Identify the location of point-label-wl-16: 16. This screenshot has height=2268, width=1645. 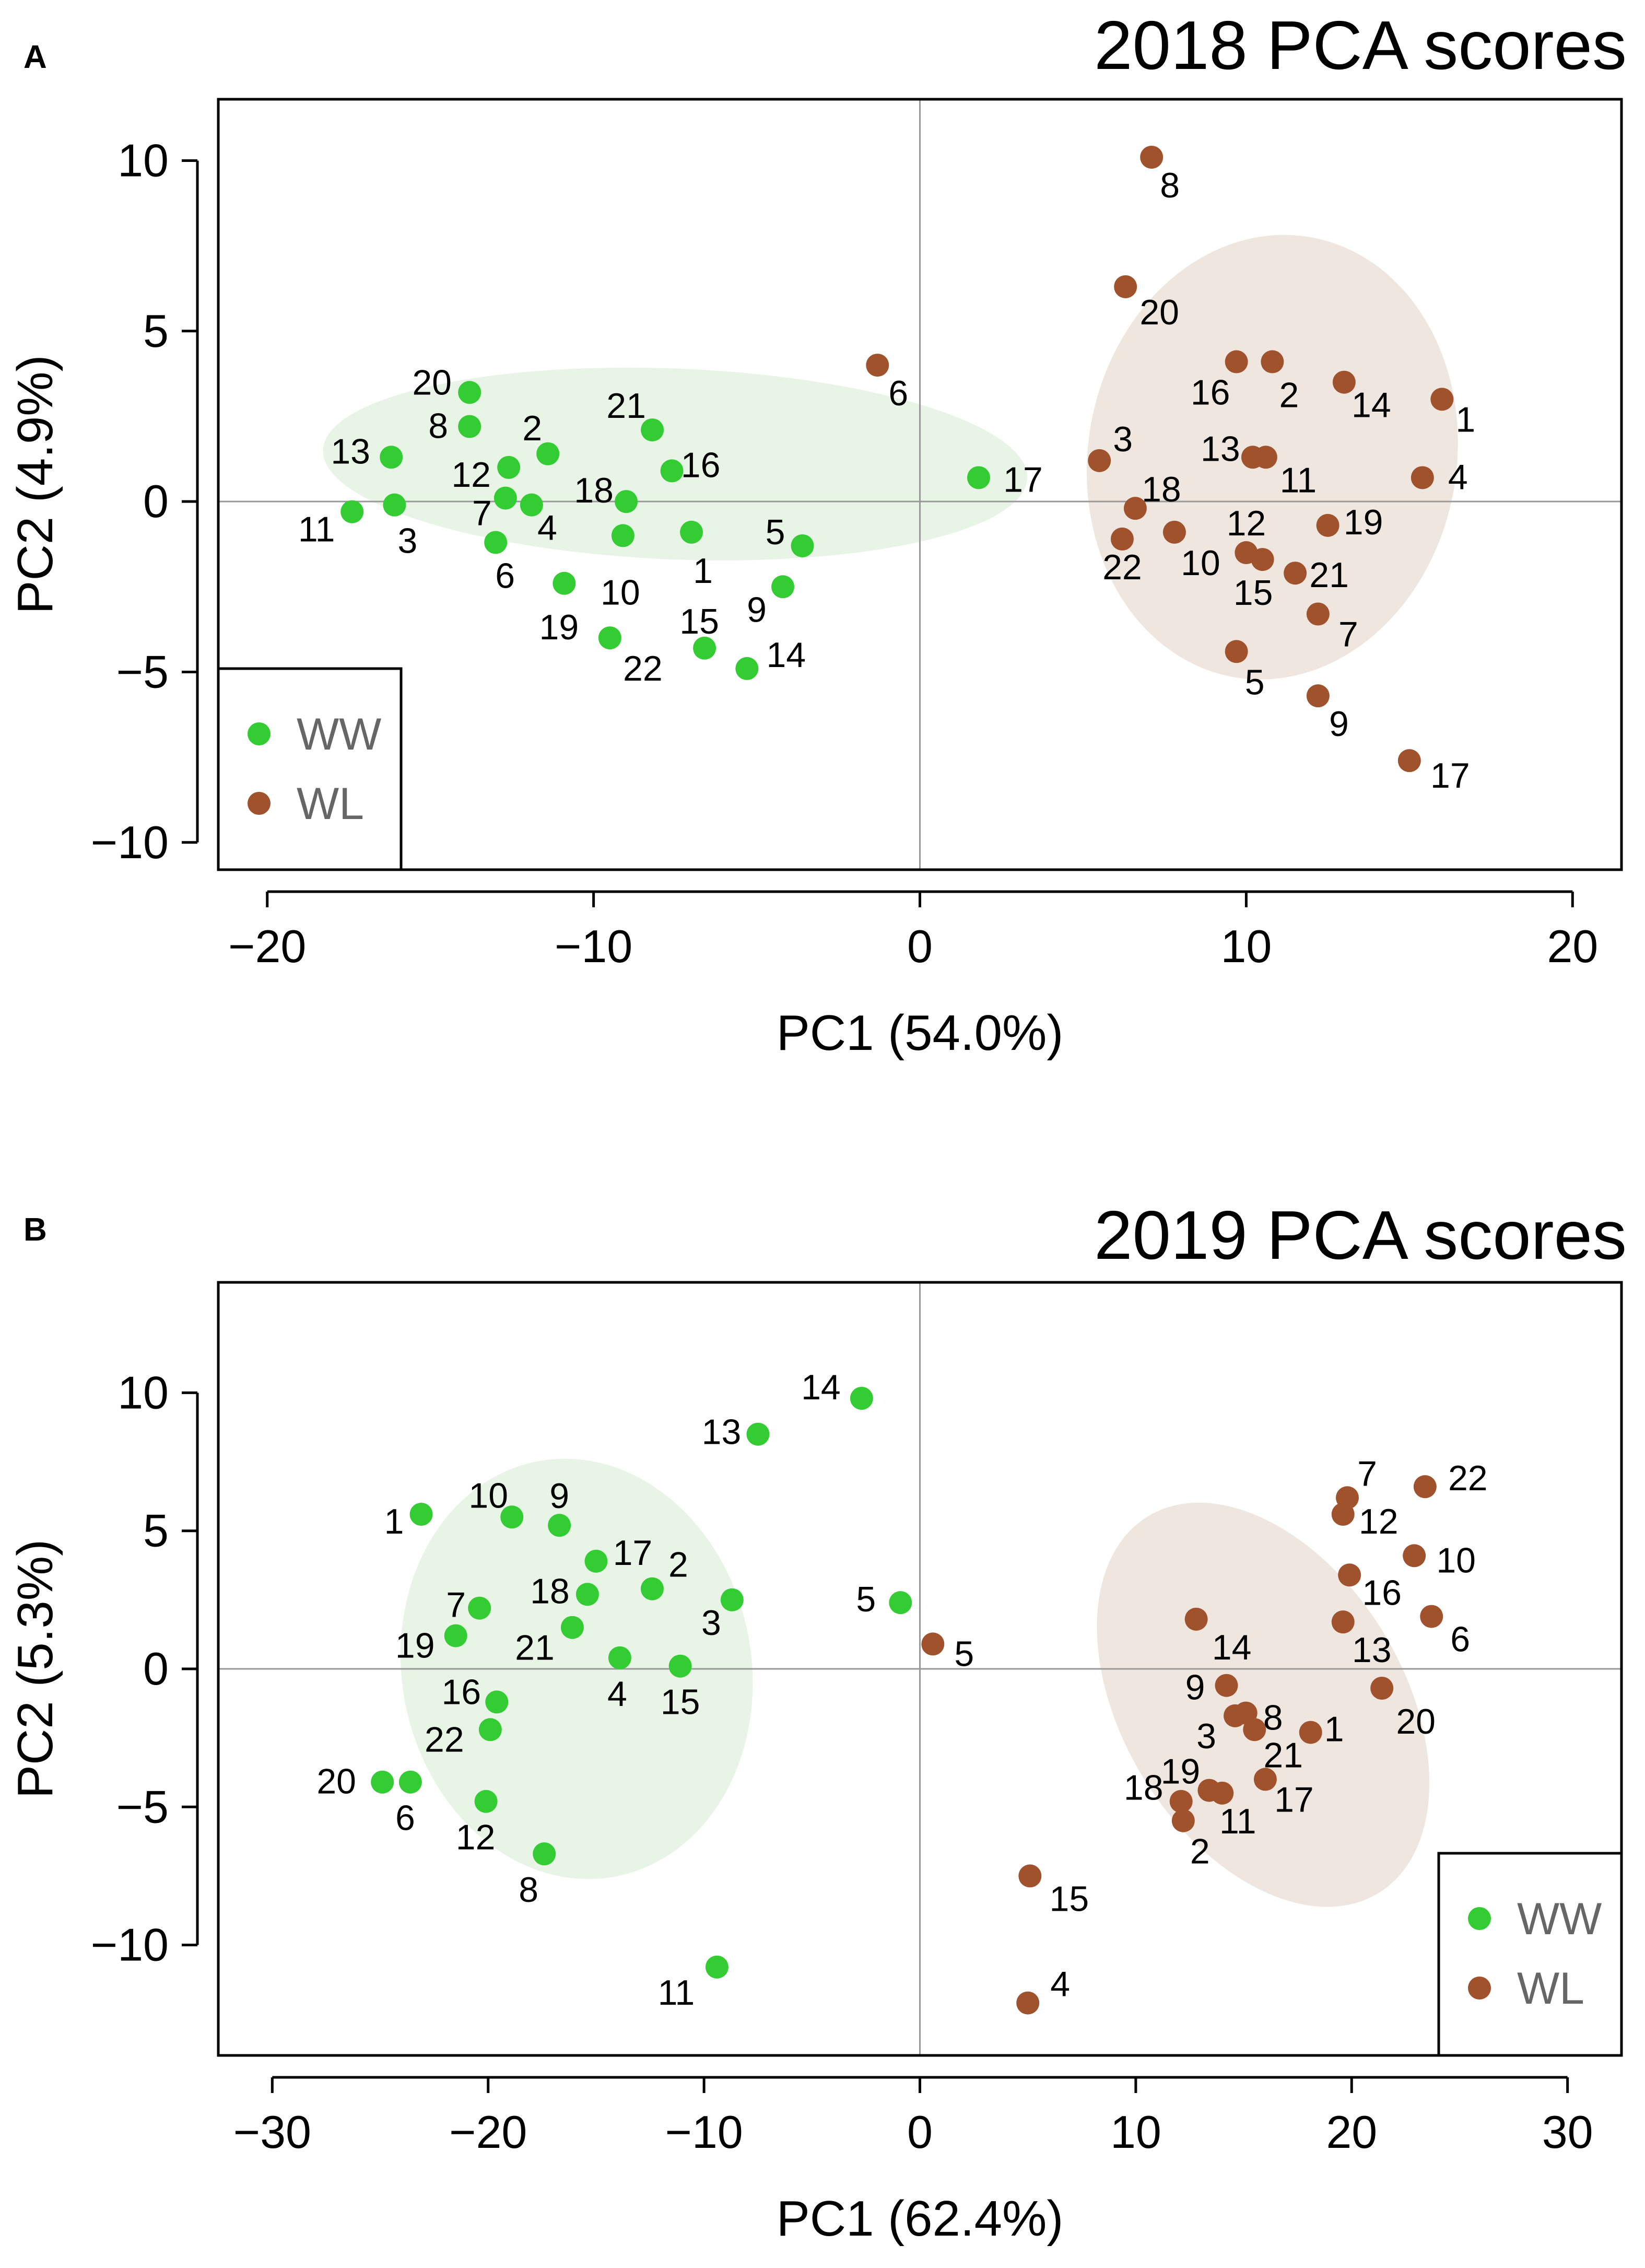
(1382, 1592).